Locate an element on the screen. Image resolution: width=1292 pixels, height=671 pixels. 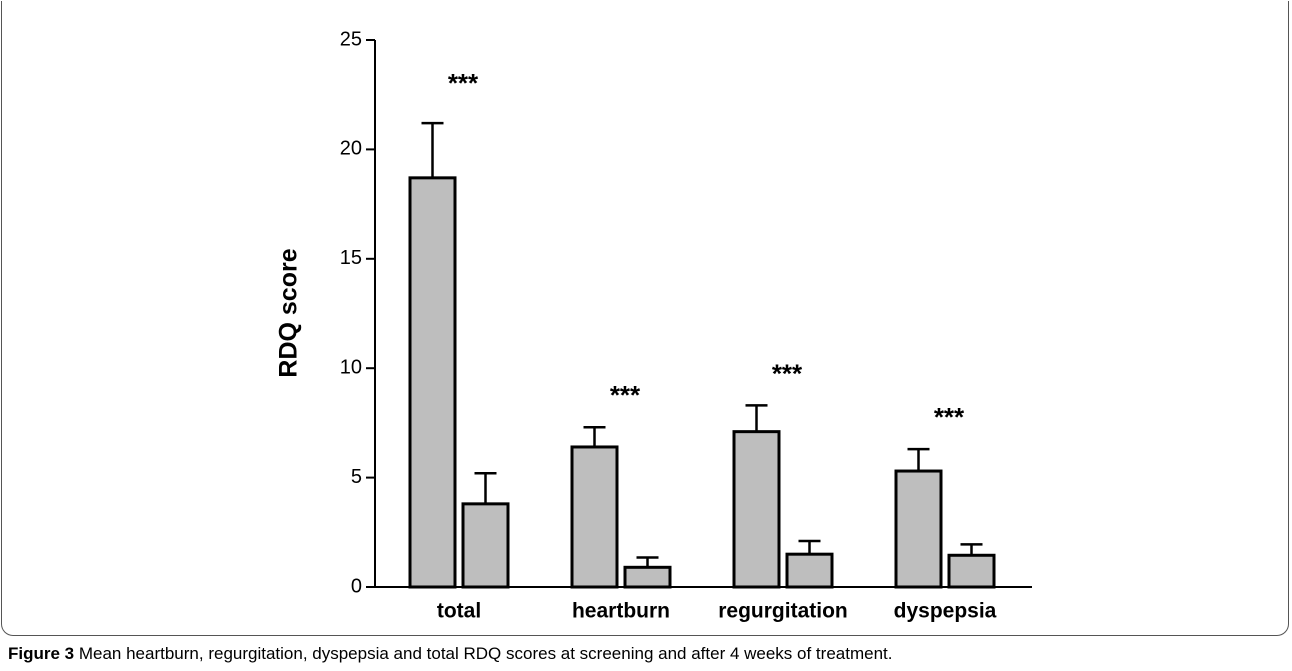
y-axis-title: RDQ score is located at coordinates (289, 312).